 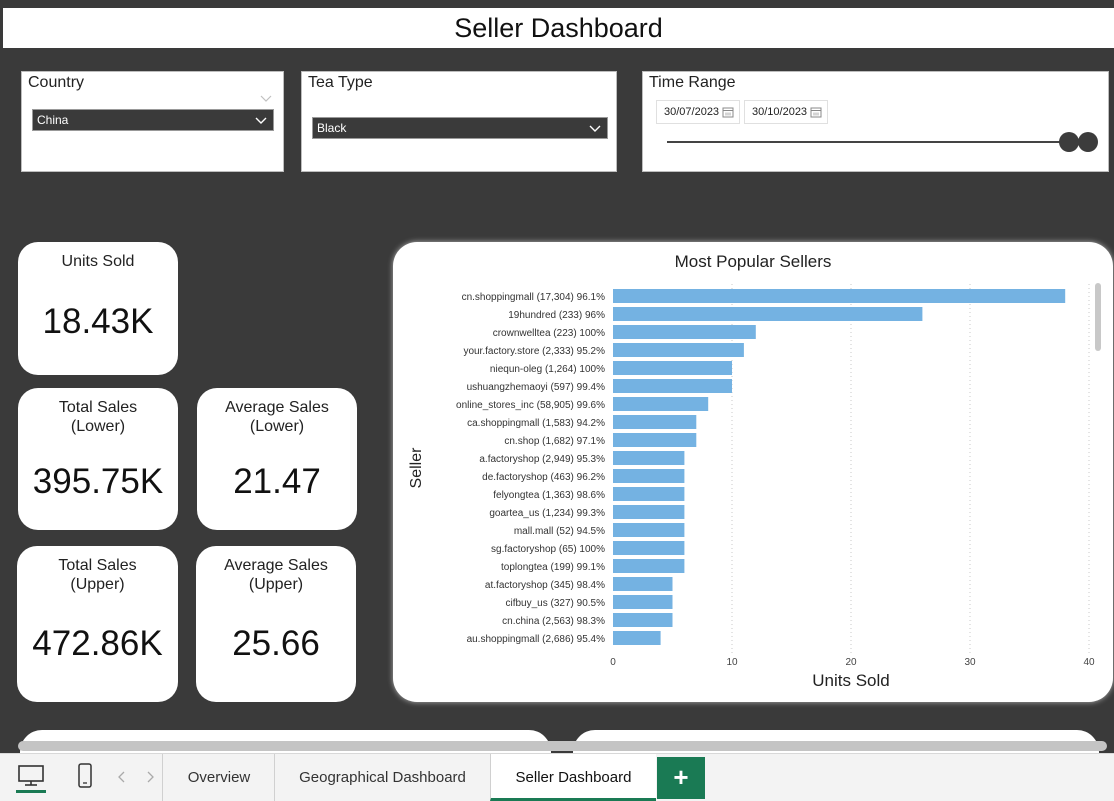 I want to click on tab-overview: Overview, so click(x=218, y=777).